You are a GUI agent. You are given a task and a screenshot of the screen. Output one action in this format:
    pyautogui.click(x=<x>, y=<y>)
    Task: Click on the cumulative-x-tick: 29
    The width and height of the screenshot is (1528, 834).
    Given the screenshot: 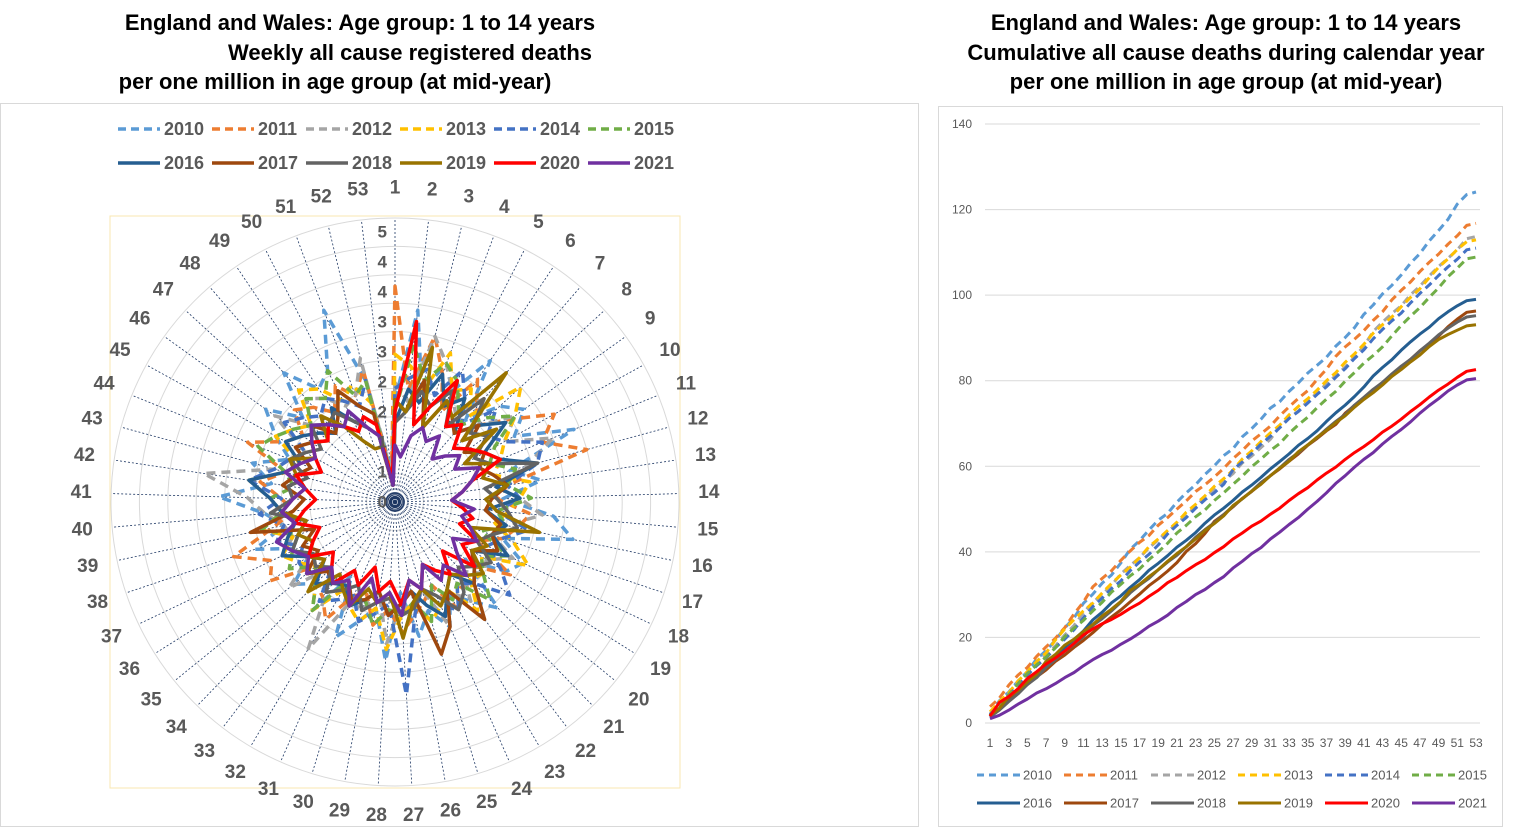 What is the action you would take?
    pyautogui.click(x=1252, y=743)
    